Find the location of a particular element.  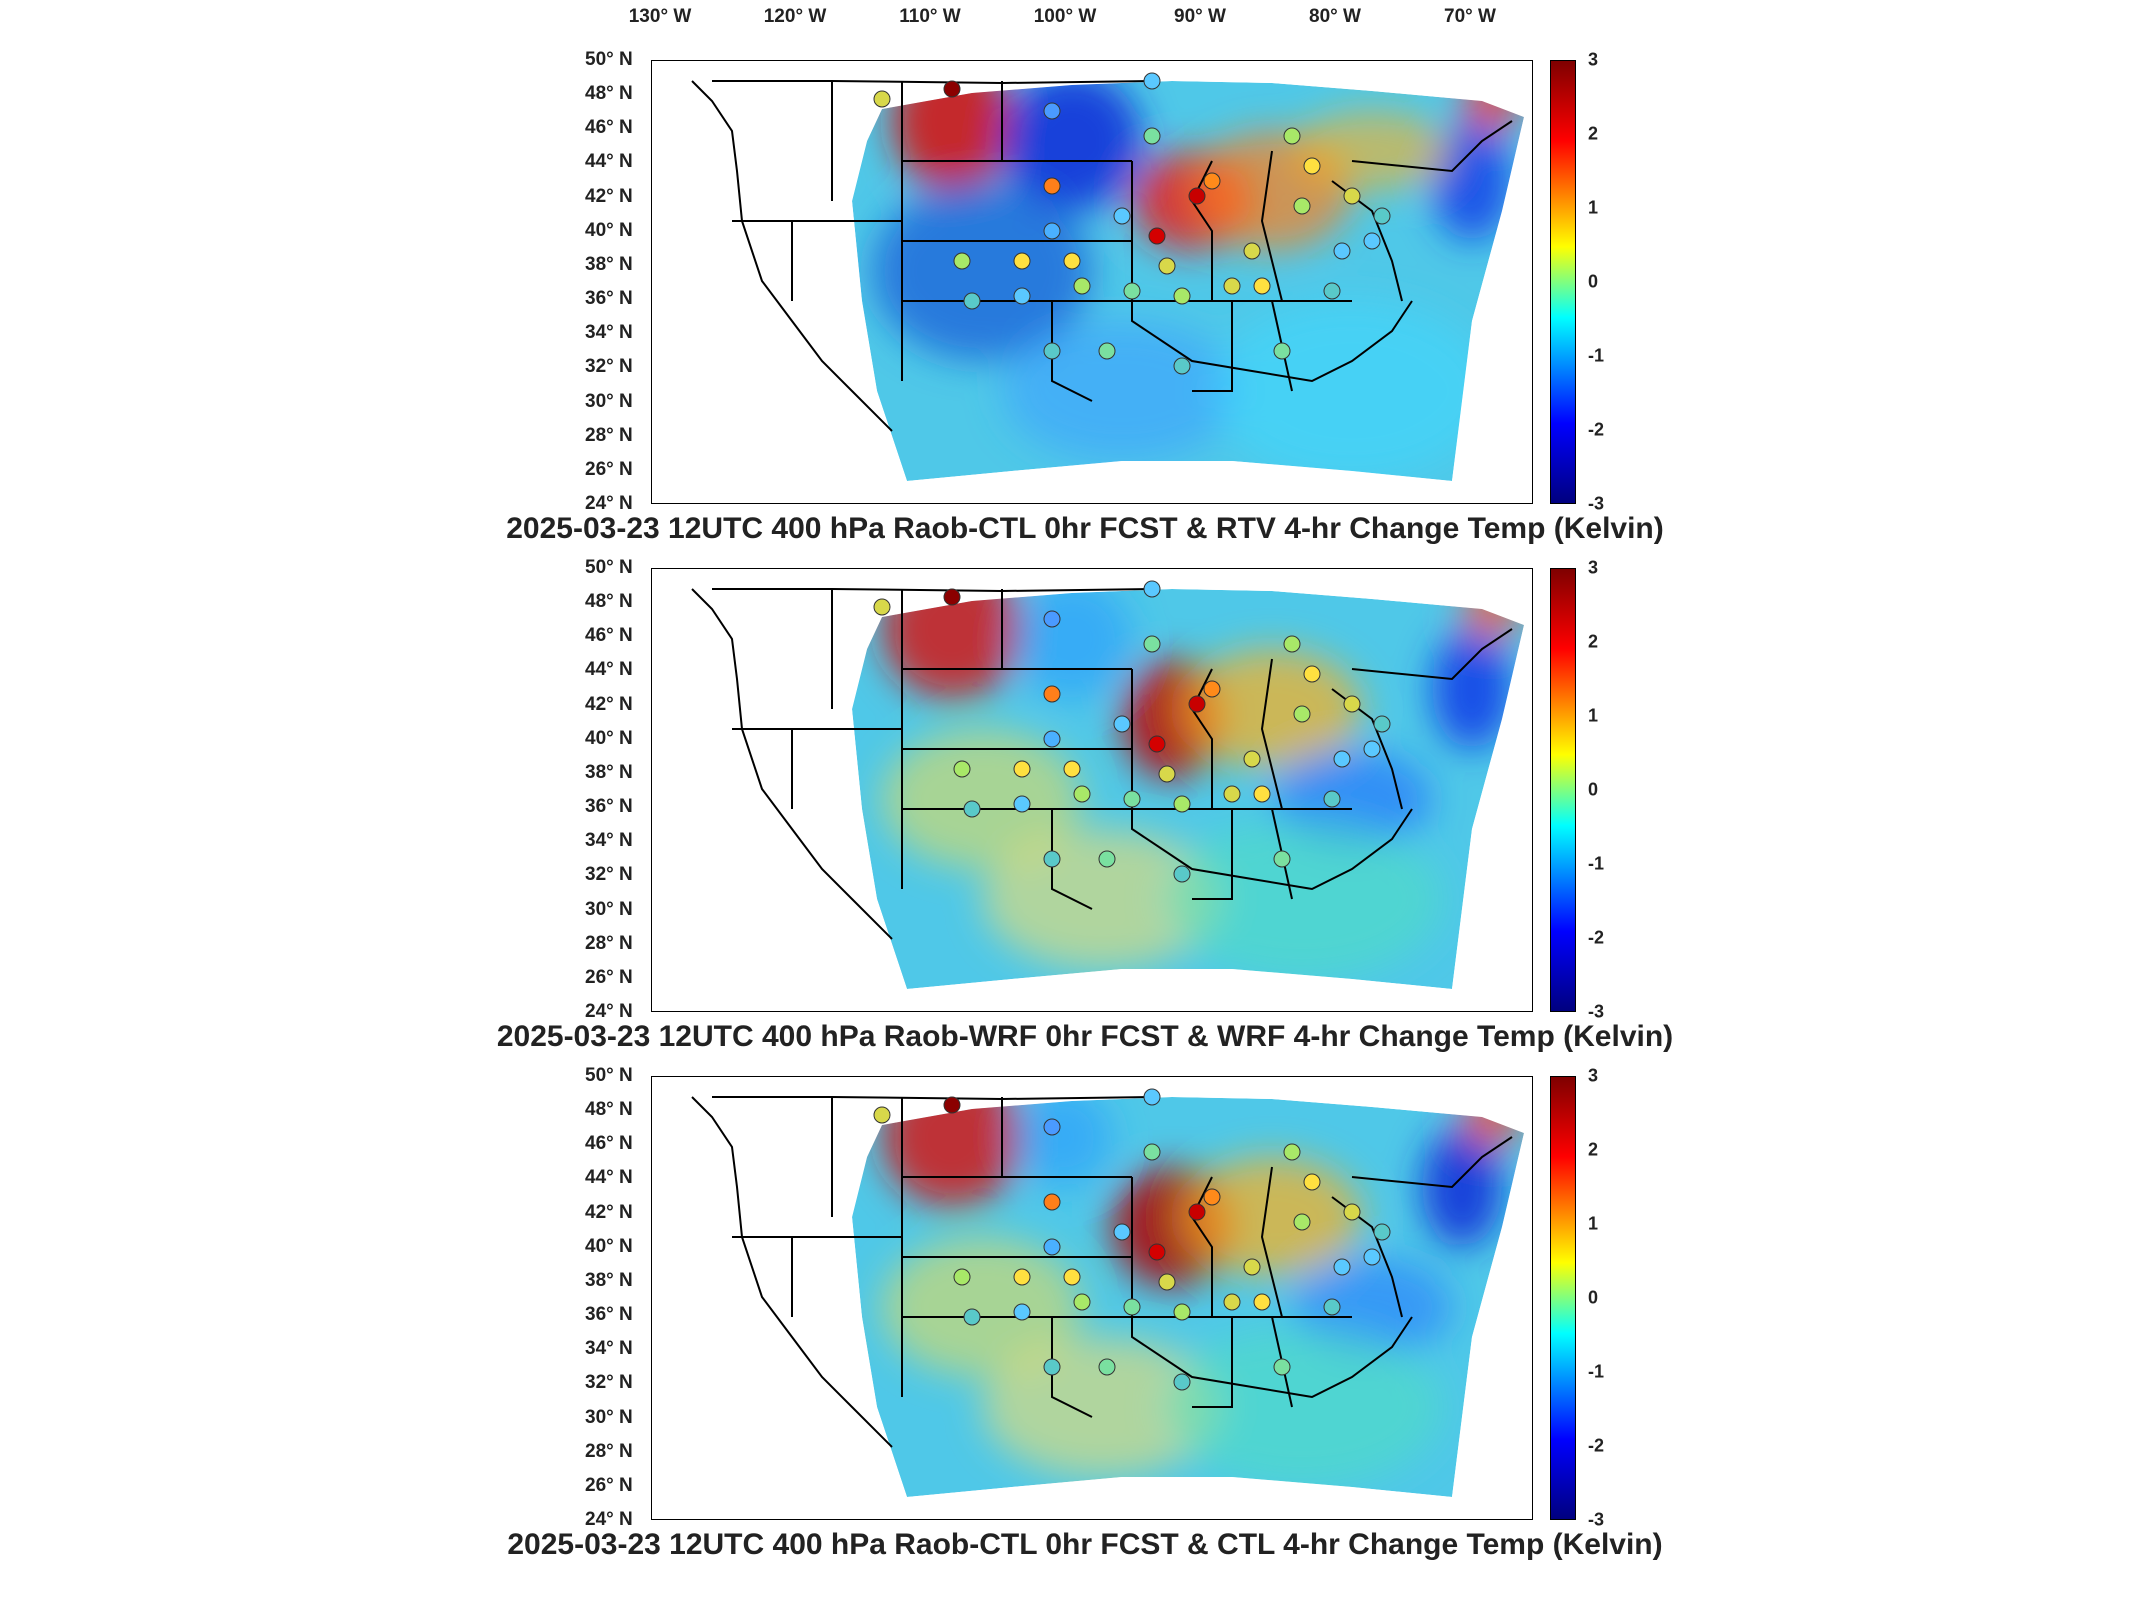

lat-label: 30° N is located at coordinates (609, 909).